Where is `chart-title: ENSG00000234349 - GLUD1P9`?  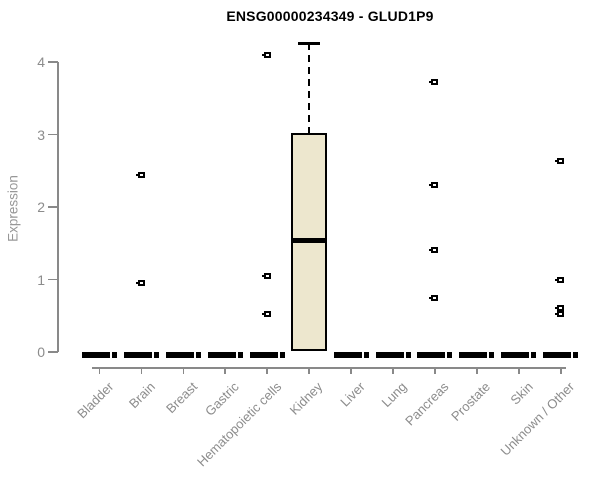 chart-title: ENSG00000234349 - GLUD1P9 is located at coordinates (330, 16).